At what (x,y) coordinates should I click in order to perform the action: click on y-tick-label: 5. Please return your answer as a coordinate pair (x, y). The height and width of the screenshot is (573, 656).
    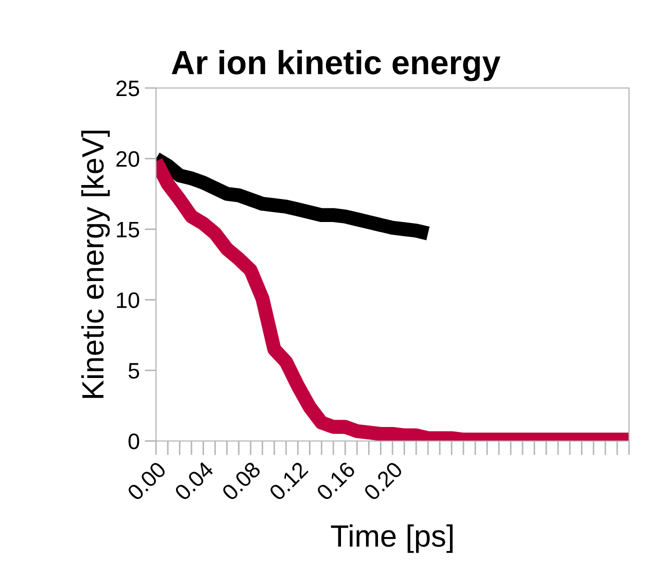
    Looking at the image, I should click on (134, 371).